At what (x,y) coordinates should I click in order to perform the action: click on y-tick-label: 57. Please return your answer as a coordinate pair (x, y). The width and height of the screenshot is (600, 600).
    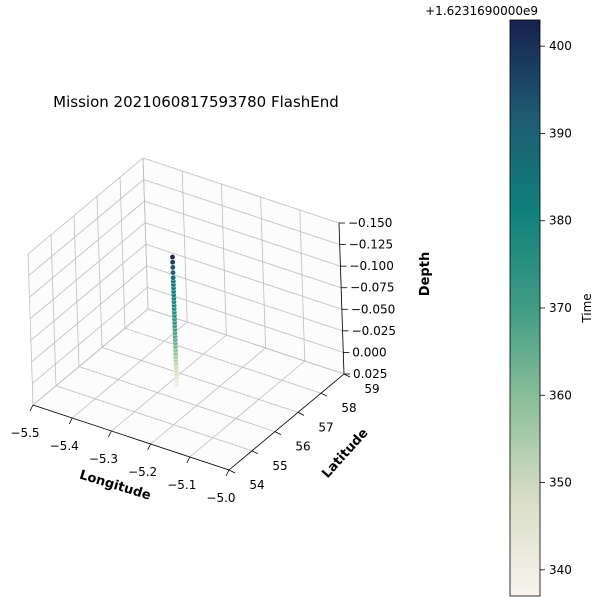
    Looking at the image, I should click on (325, 427).